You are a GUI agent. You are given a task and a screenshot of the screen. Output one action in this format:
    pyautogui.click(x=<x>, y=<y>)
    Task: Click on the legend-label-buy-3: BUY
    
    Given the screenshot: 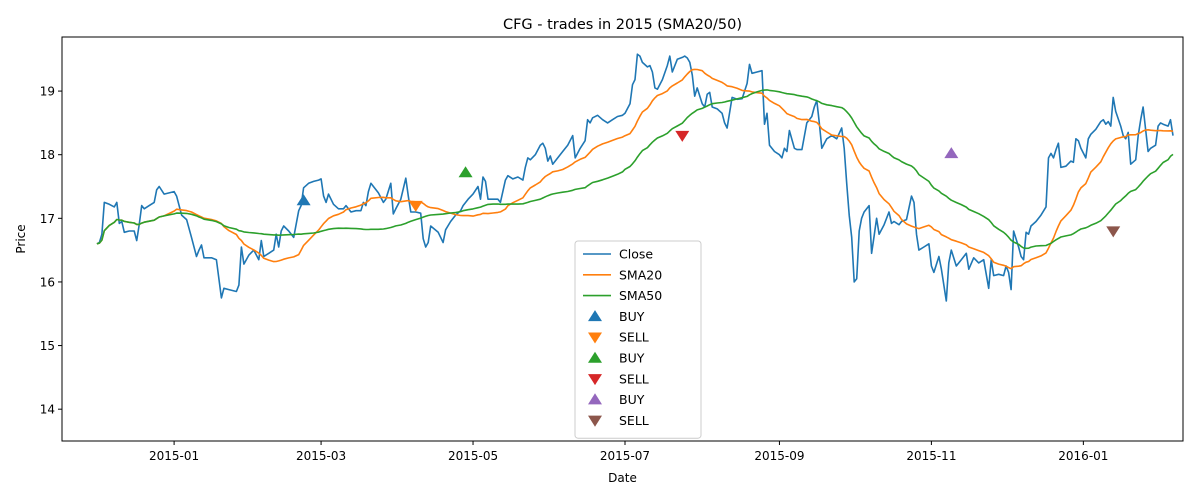 What is the action you would take?
    pyautogui.click(x=632, y=358)
    